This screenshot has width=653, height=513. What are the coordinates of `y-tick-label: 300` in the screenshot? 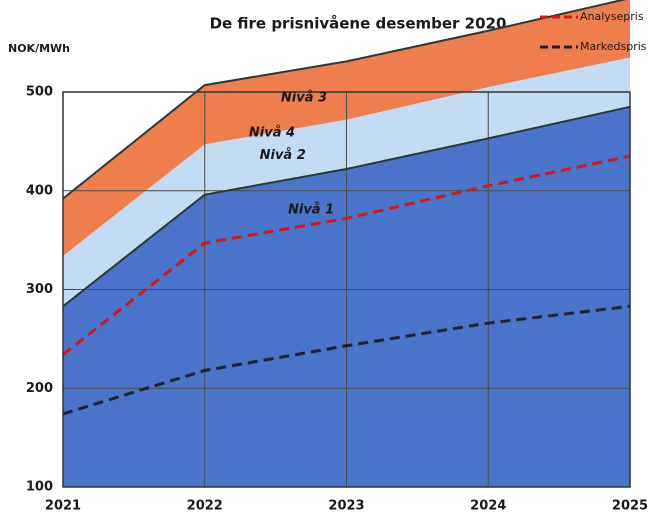 It's located at (39, 289).